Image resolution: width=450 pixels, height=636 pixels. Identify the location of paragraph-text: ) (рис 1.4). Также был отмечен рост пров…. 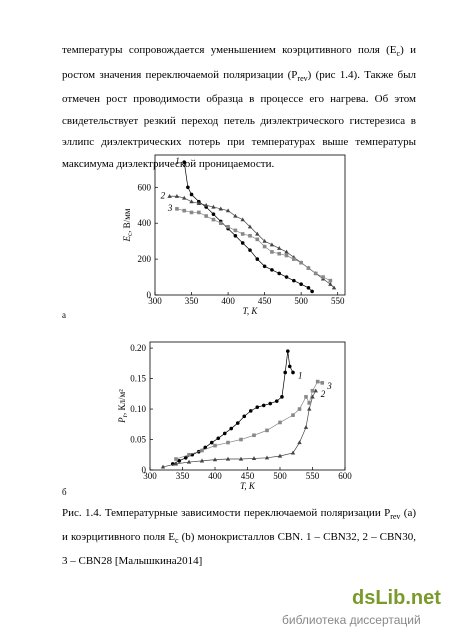
(239, 119).